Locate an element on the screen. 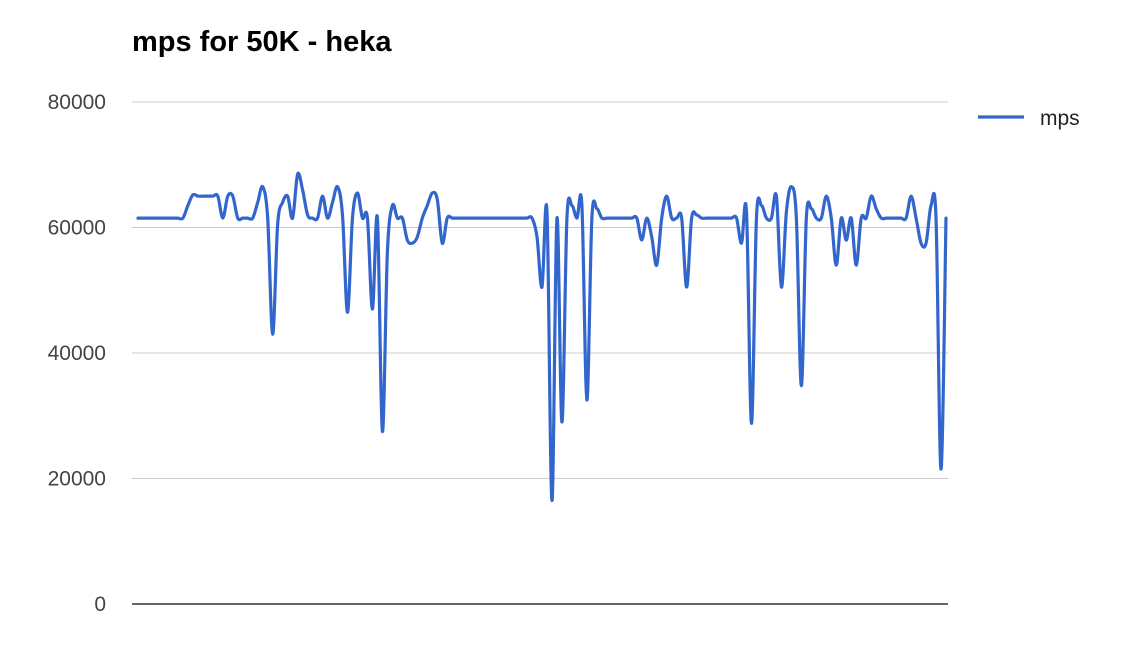  y-tick-label: 60000 is located at coordinates (77, 228).